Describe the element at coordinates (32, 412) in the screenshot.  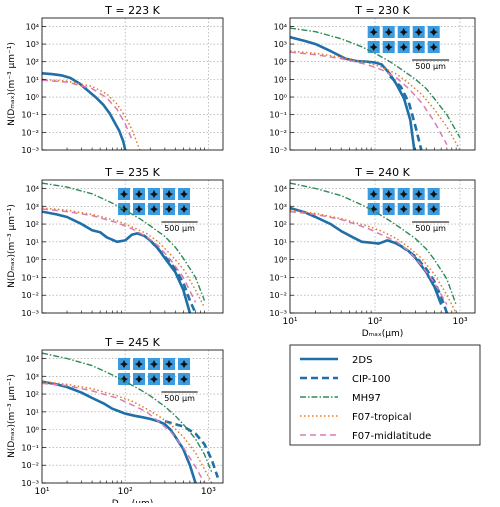
I see `panel-5-ytick-label: 10¹` at that location.